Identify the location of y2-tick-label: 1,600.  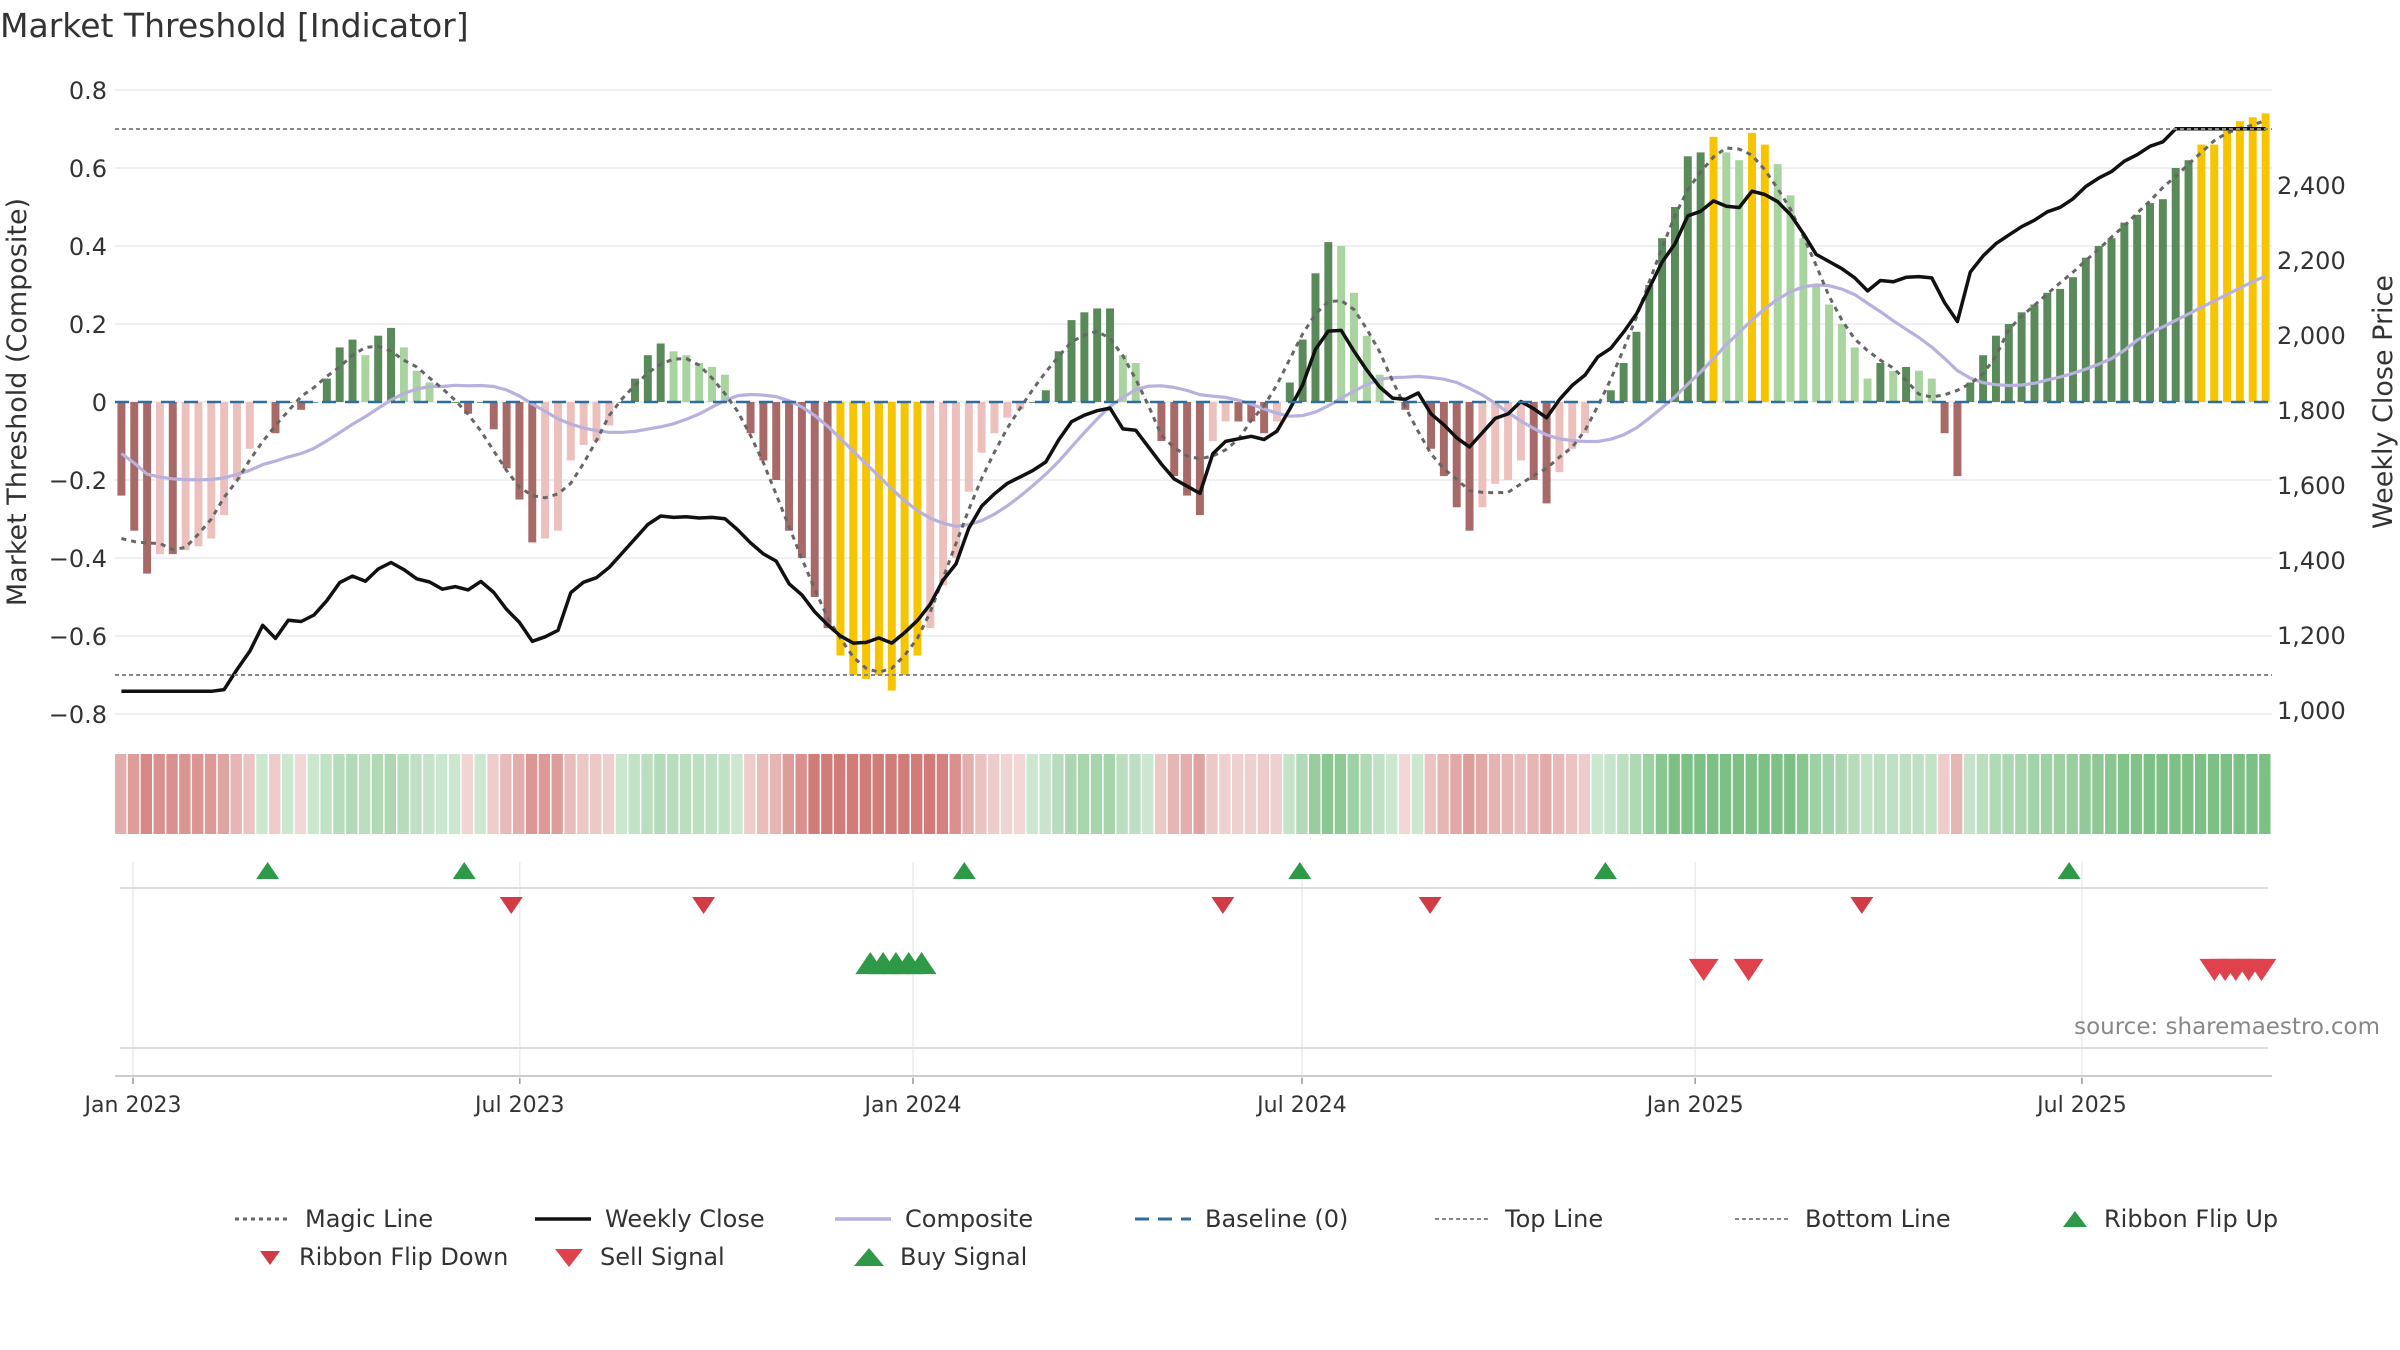
(2311, 486).